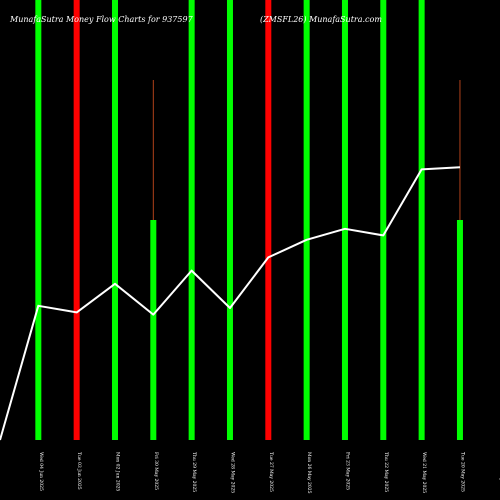  I want to click on chart-title-left: MunafaSutra Money Flow Charts for 937597, so click(101, 19).